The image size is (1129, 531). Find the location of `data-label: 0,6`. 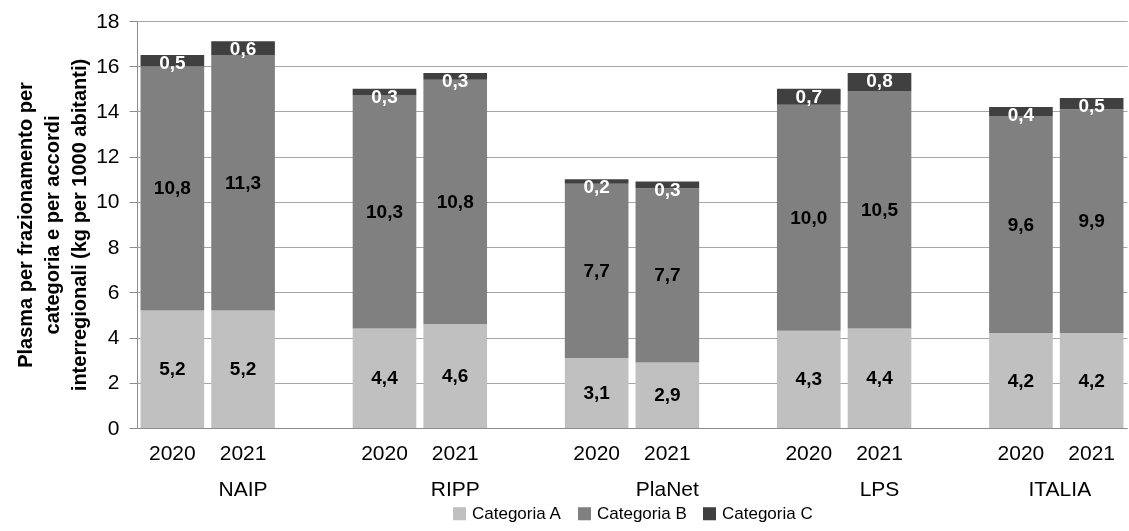

data-label: 0,6 is located at coordinates (243, 49).